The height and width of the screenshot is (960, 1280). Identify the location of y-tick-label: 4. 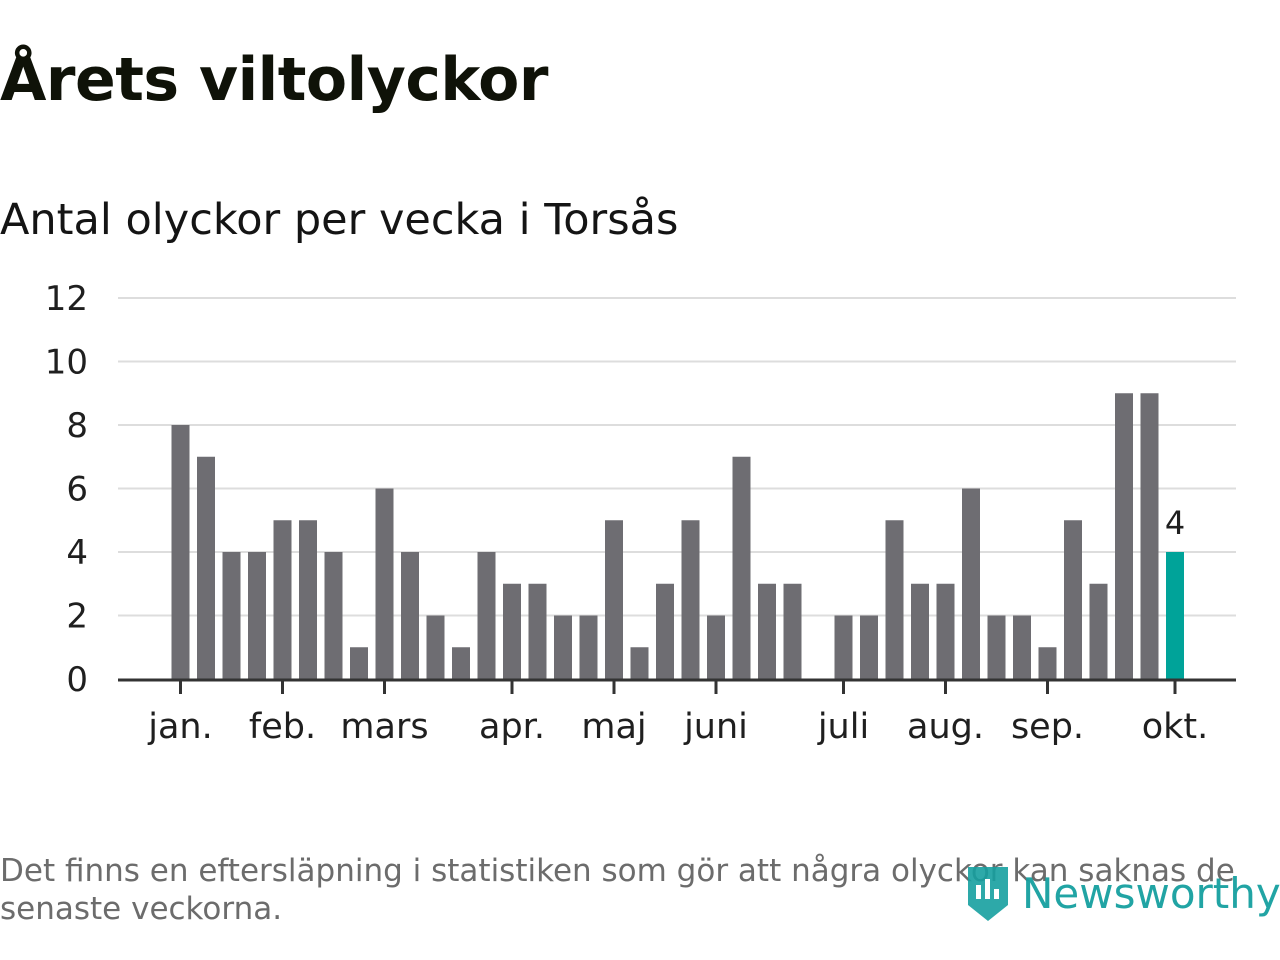
(77, 553).